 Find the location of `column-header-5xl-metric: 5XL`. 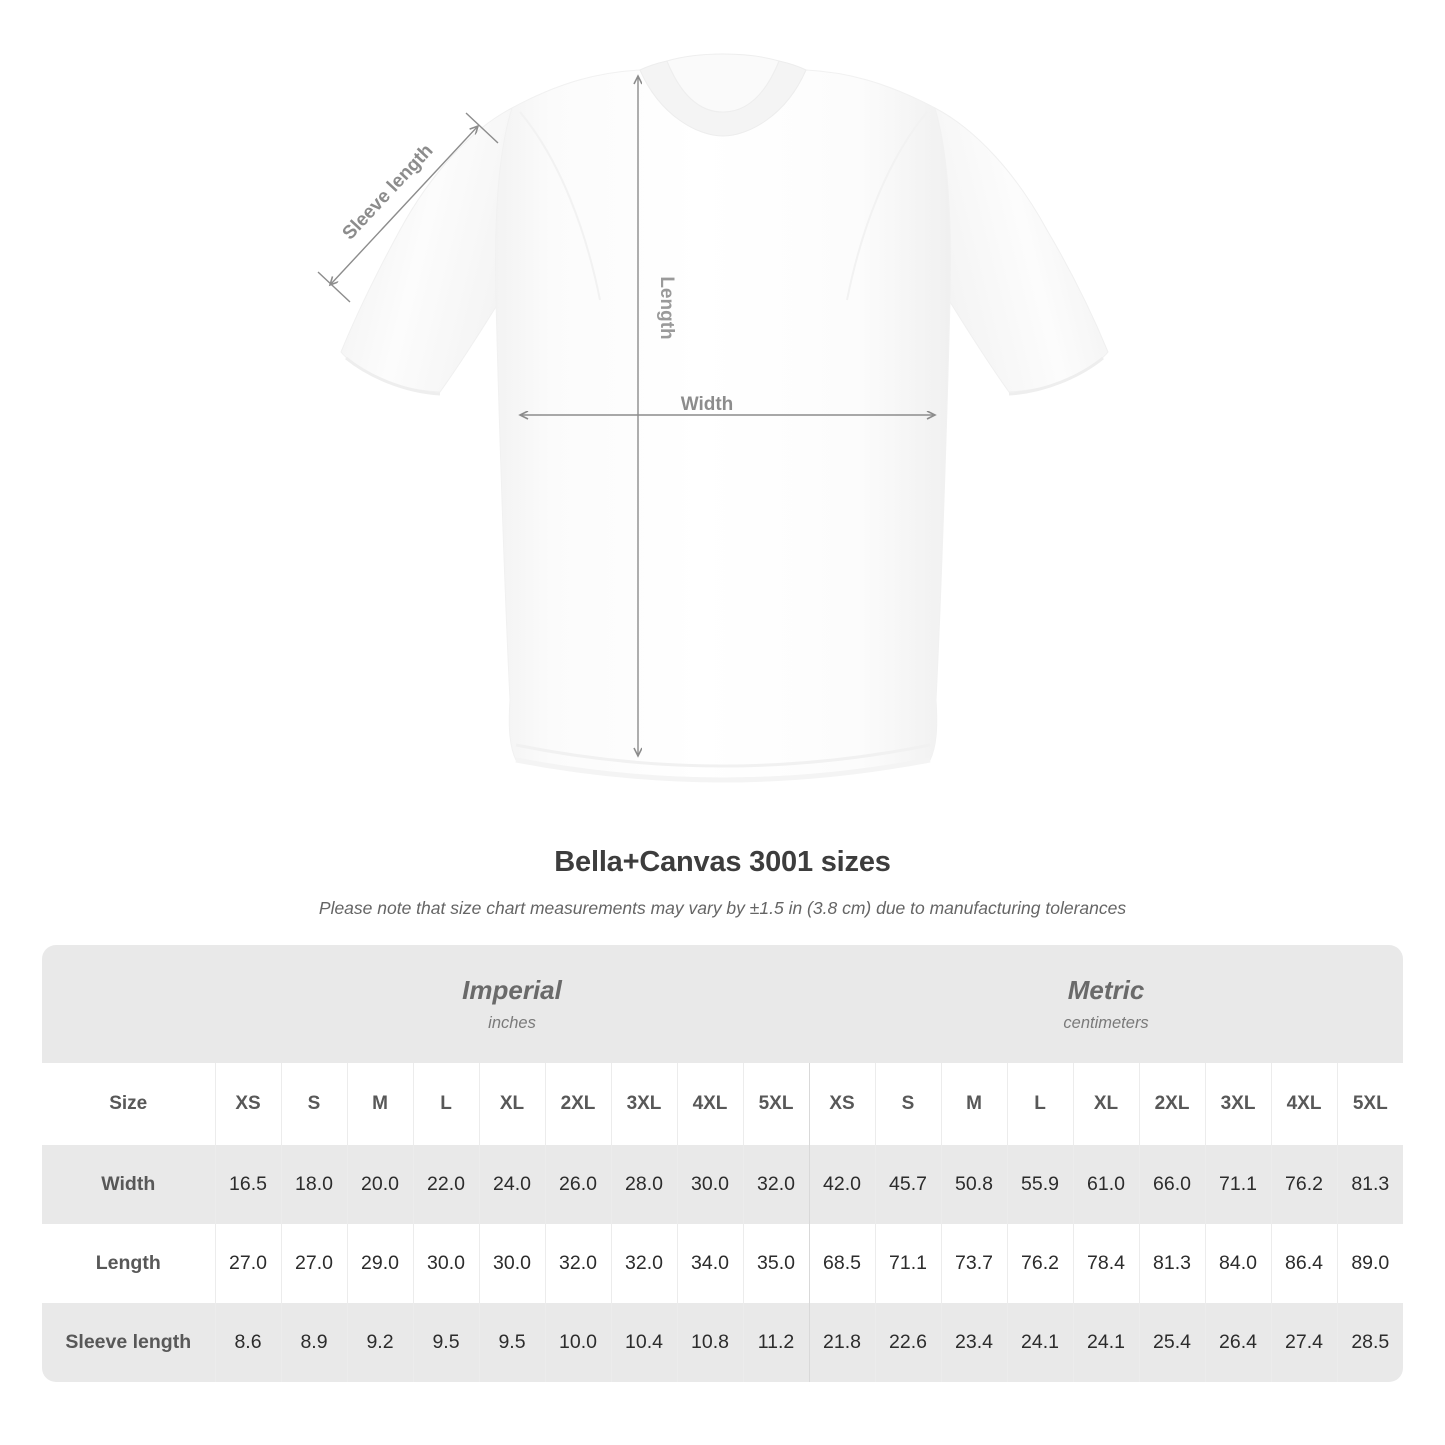

column-header-5xl-metric: 5XL is located at coordinates (1370, 1104).